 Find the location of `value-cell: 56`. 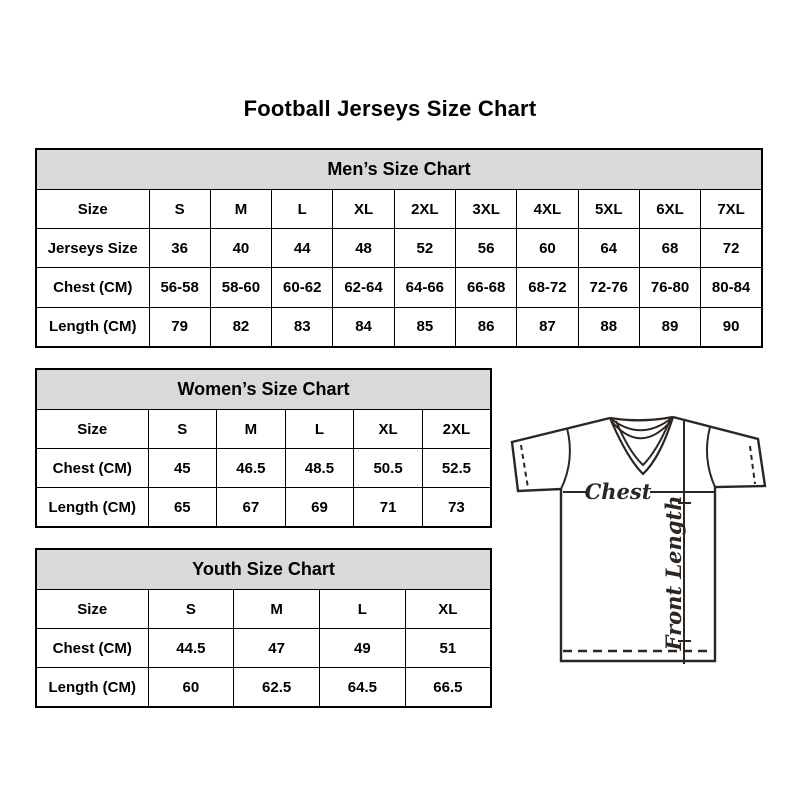

value-cell: 56 is located at coordinates (486, 248).